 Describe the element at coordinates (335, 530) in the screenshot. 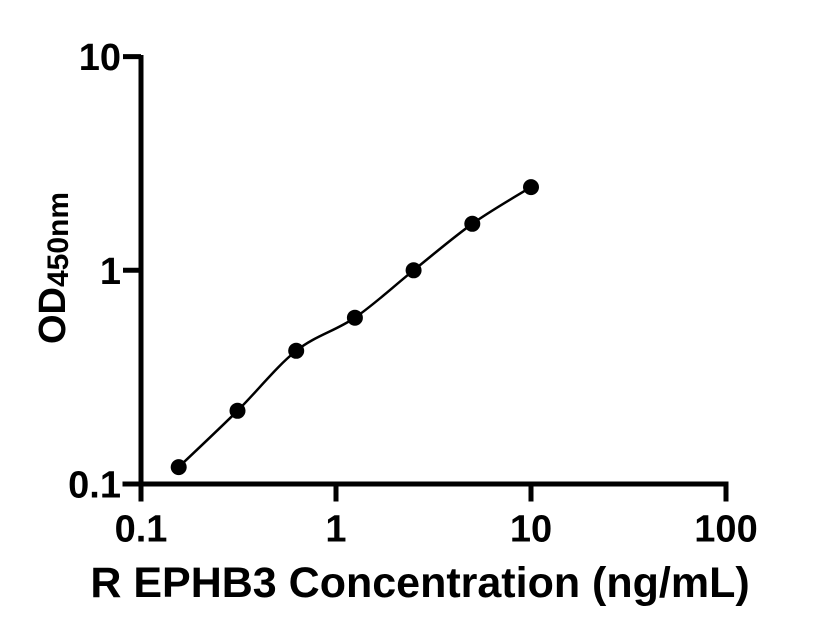

I see `x-tick-label: 1` at that location.